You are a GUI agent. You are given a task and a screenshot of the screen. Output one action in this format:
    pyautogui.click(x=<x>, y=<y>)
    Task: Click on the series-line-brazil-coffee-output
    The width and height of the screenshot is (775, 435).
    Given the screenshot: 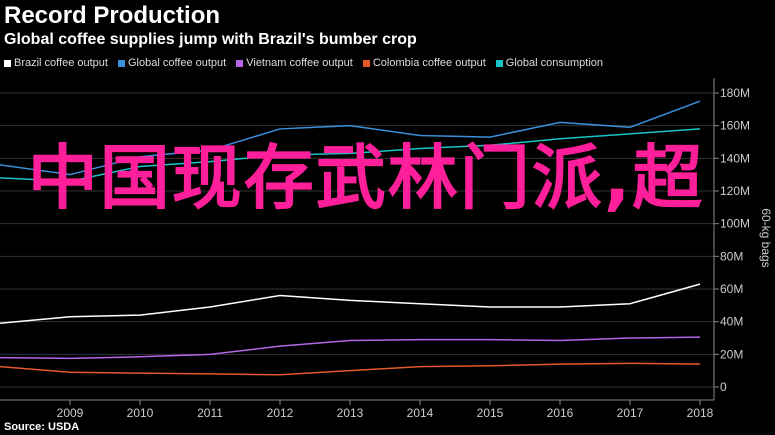 What is the action you would take?
    pyautogui.click(x=350, y=304)
    